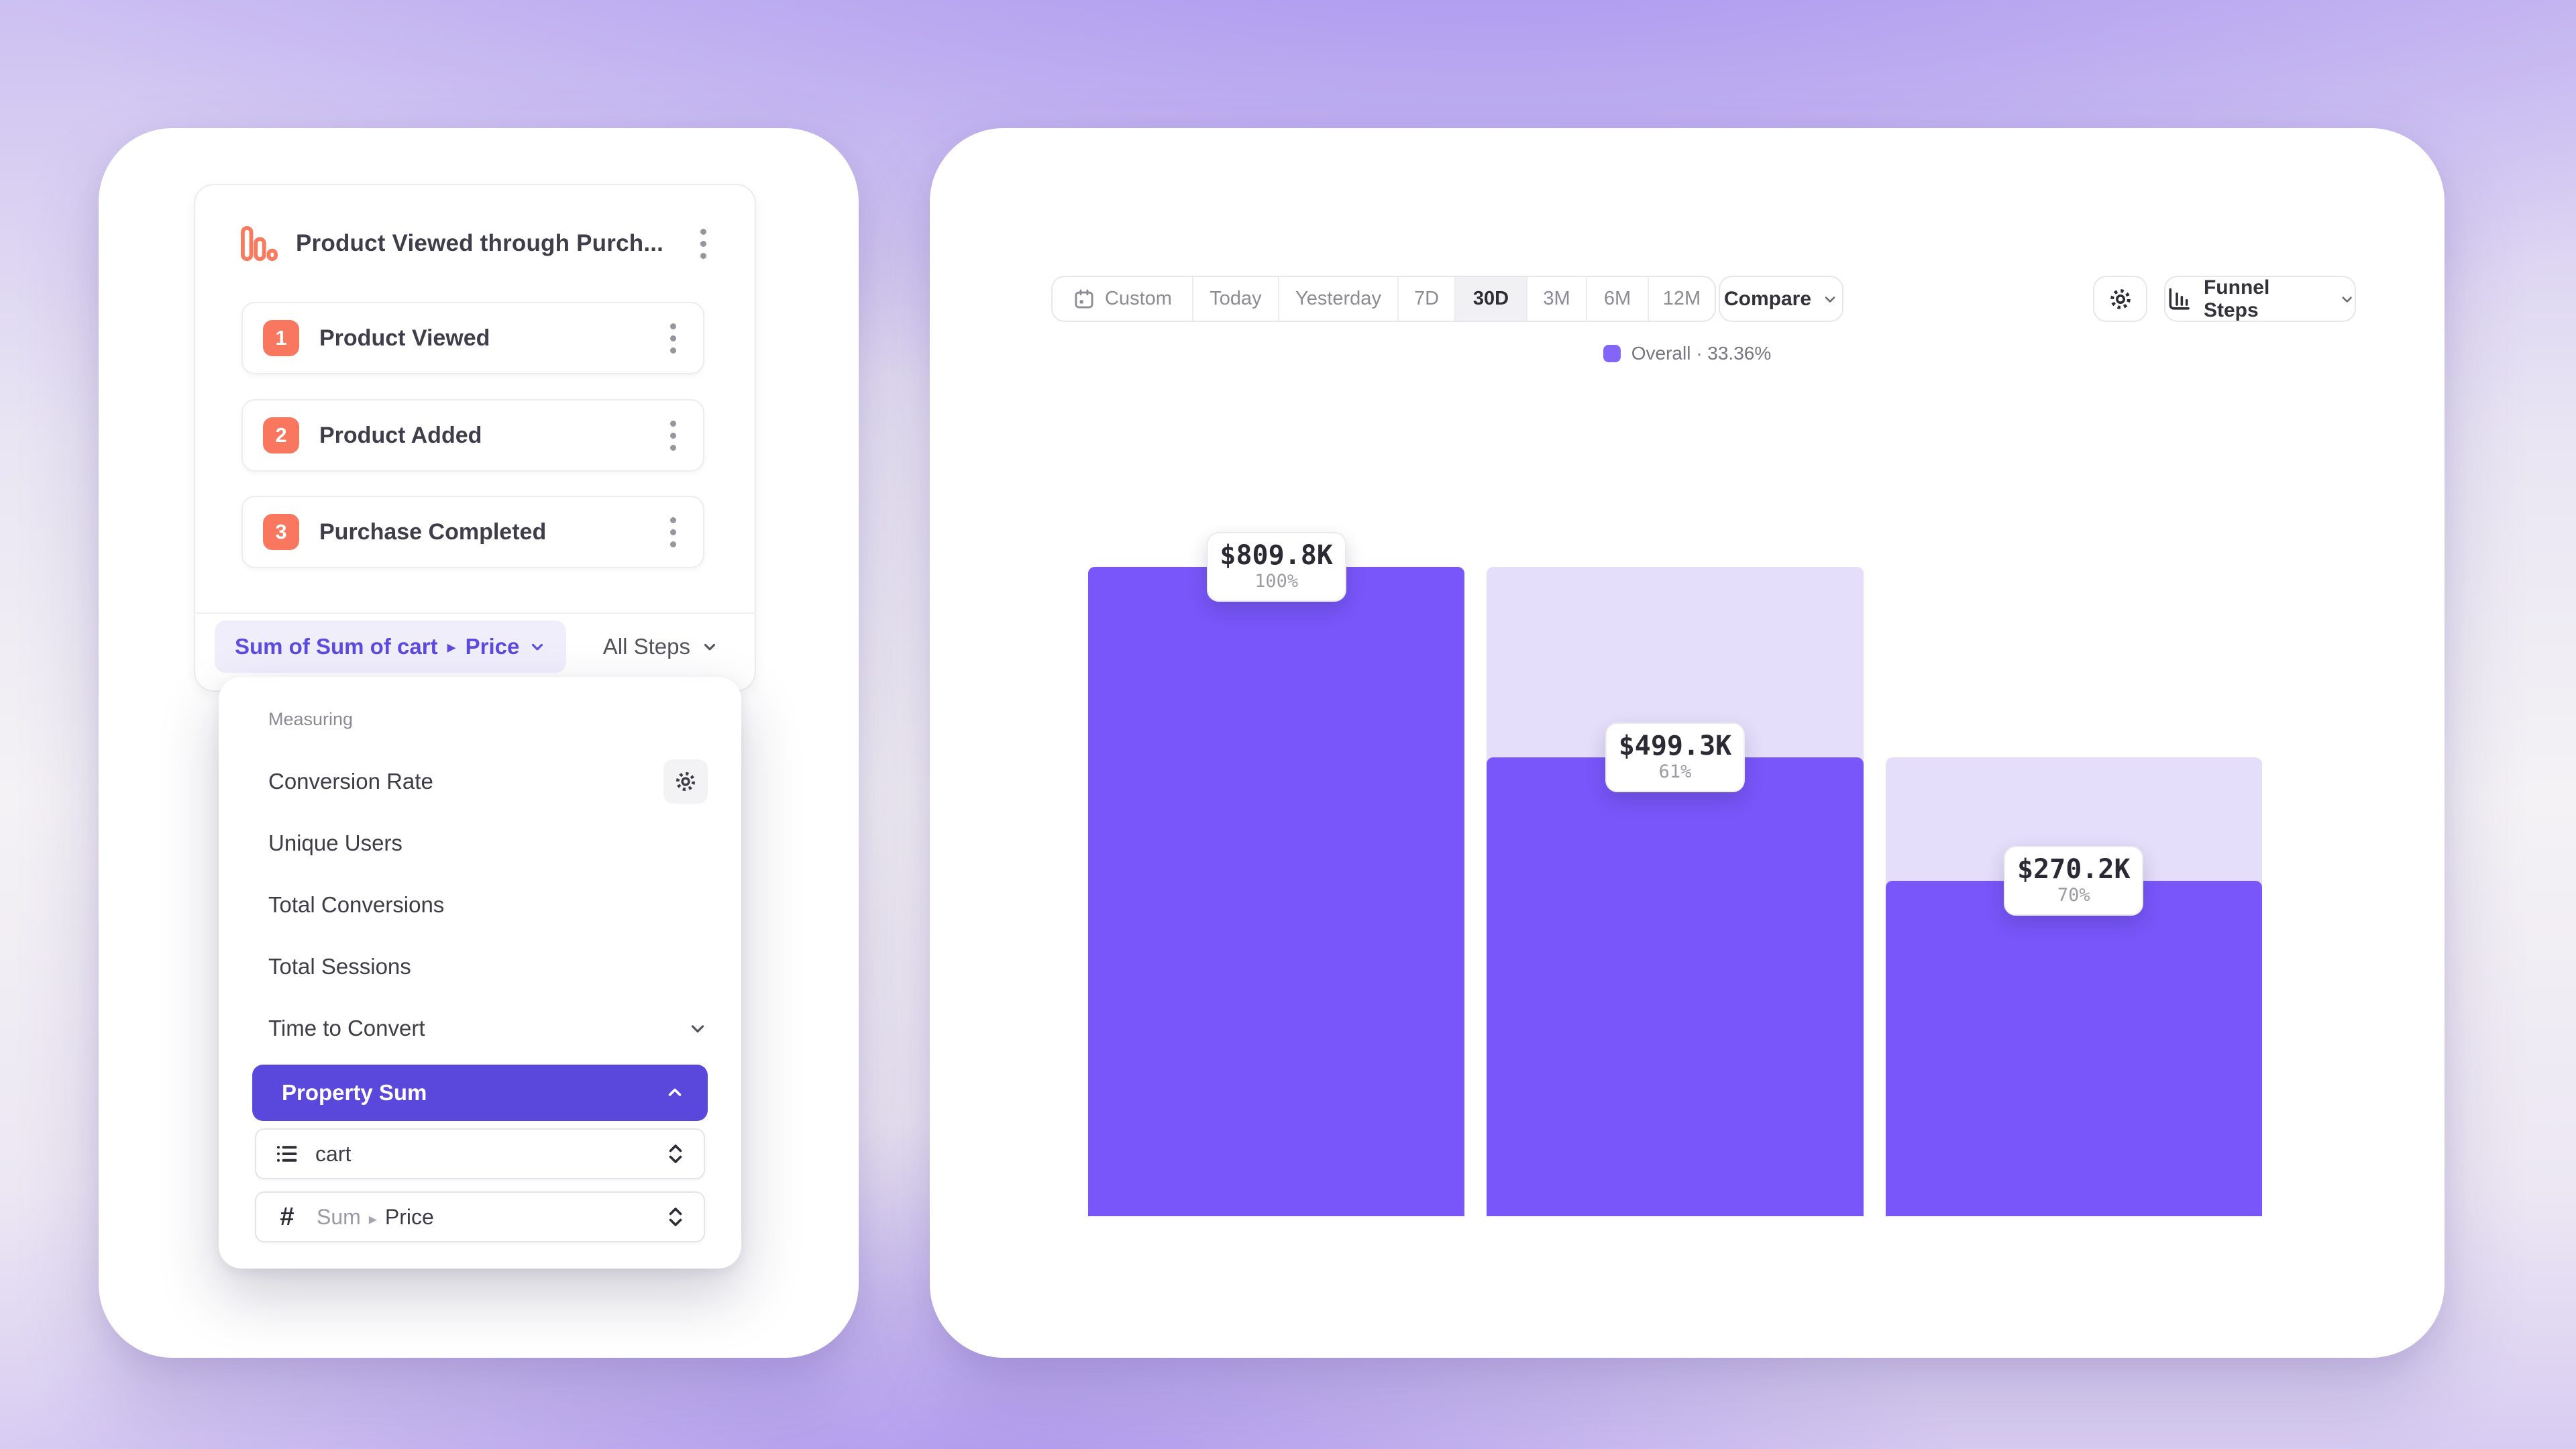 The width and height of the screenshot is (2576, 1449). What do you see at coordinates (1681, 299) in the screenshot?
I see `date-range-12m: 12M` at bounding box center [1681, 299].